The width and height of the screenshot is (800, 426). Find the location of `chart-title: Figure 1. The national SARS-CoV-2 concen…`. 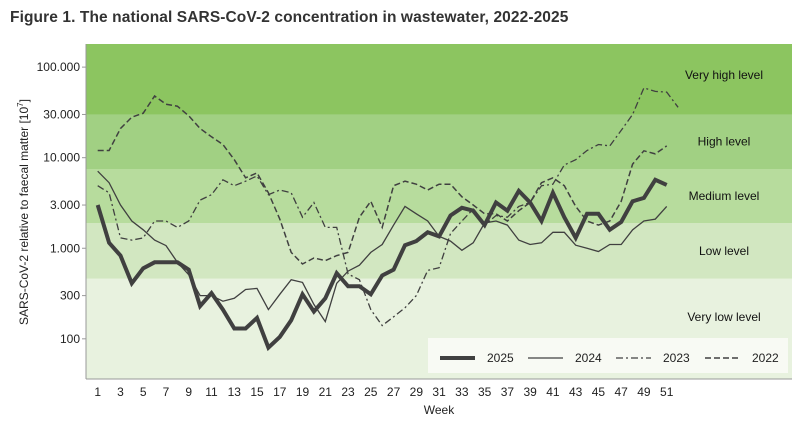

chart-title: Figure 1. The national SARS-CoV-2 concen… is located at coordinates (289, 17).